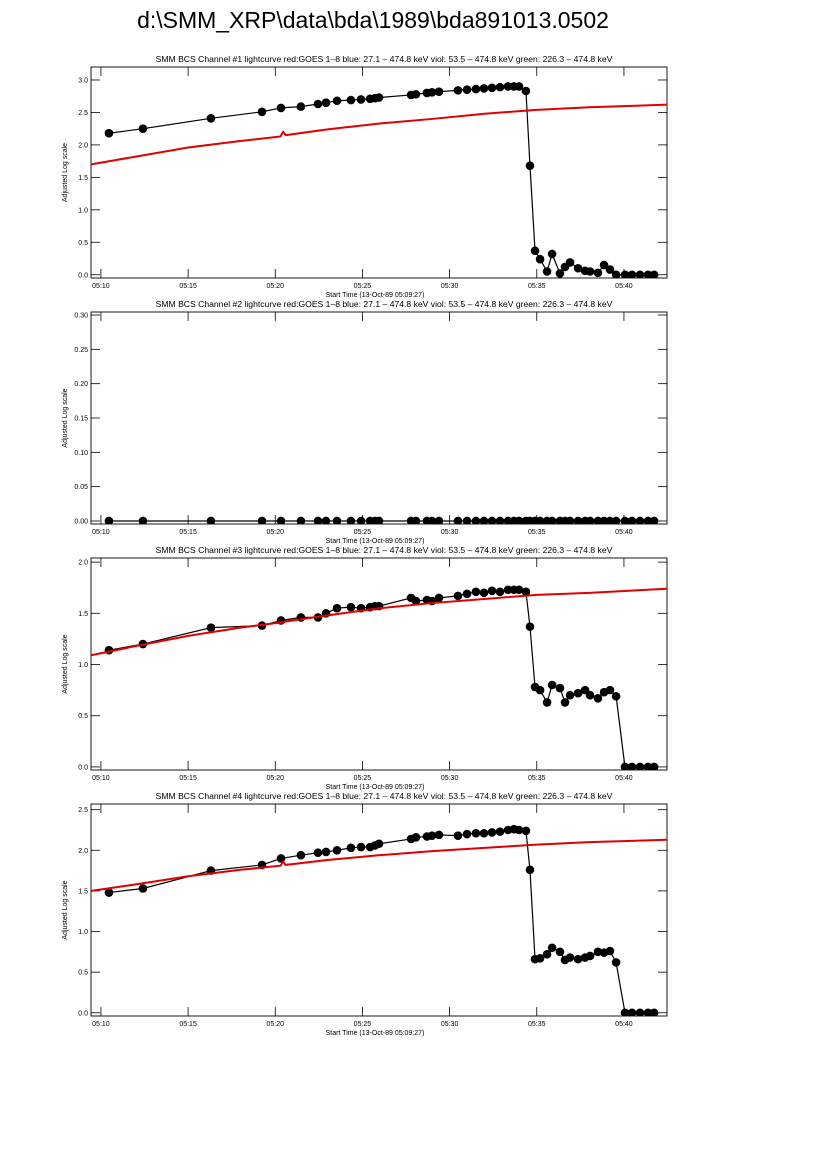 Image resolution: width=826 pixels, height=1169 pixels. What do you see at coordinates (81, 384) in the screenshot?
I see `y-tick-label: 0.20` at bounding box center [81, 384].